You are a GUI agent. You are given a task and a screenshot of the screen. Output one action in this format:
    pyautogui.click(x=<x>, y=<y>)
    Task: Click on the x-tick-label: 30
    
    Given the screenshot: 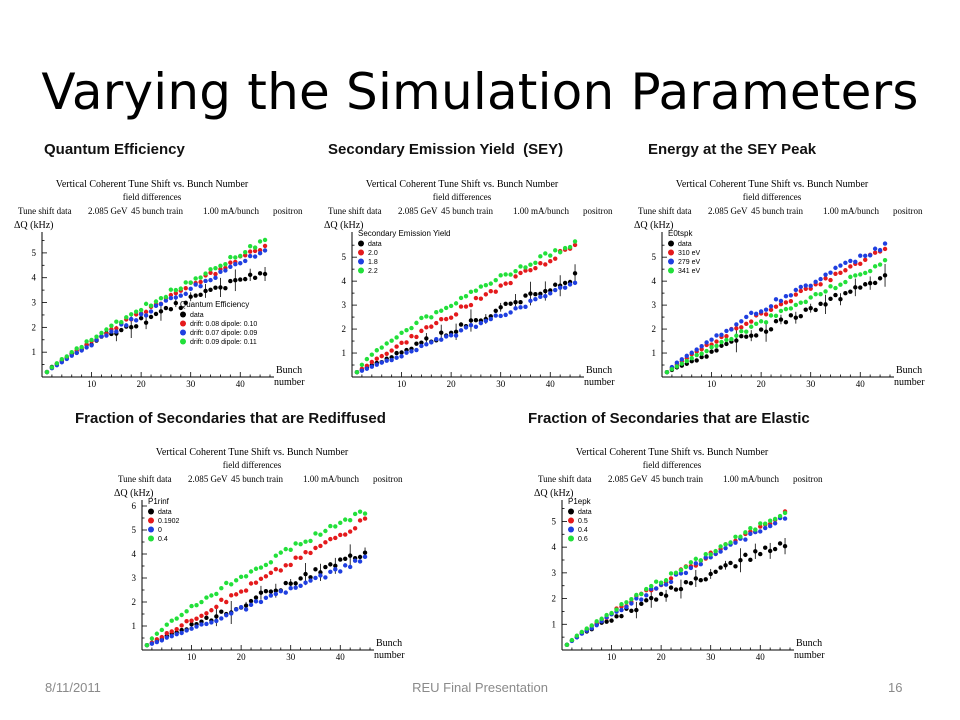 What is the action you would take?
    pyautogui.click(x=501, y=384)
    